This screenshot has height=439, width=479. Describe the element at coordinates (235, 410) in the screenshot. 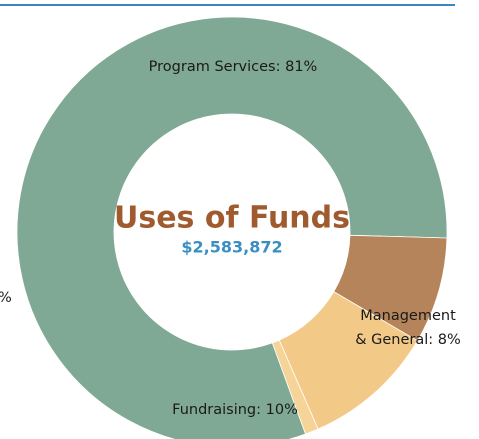

I see `slice-label: Fundraising: 10%` at that location.